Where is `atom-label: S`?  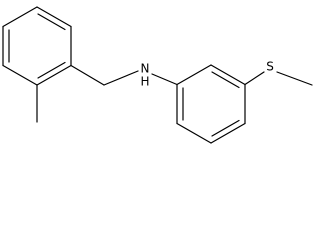
atom-label: S is located at coordinates (270, 67).